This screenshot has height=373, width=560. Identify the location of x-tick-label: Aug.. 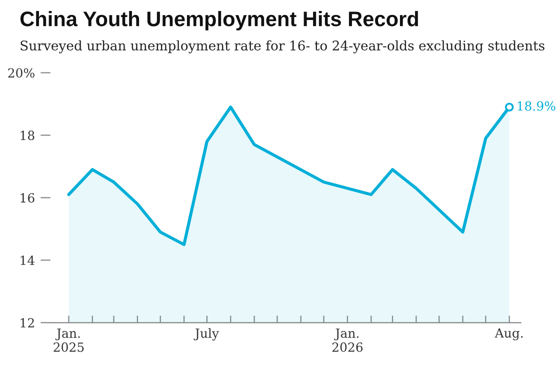
(508, 334).